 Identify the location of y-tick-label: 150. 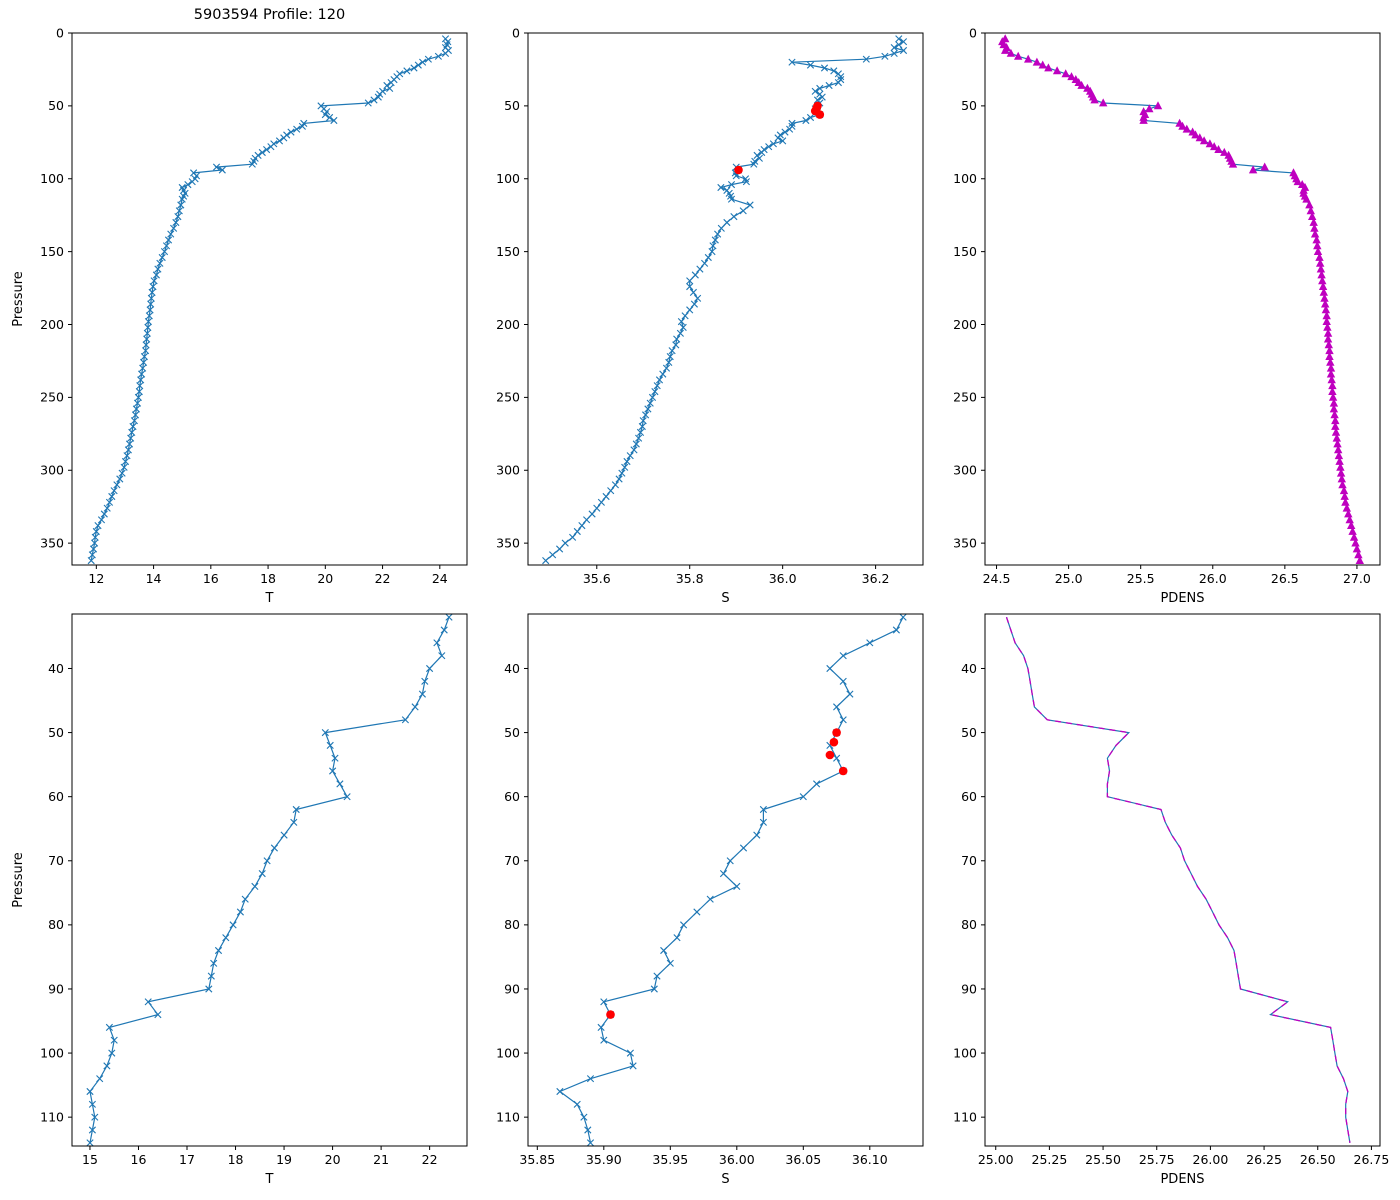
(965, 251).